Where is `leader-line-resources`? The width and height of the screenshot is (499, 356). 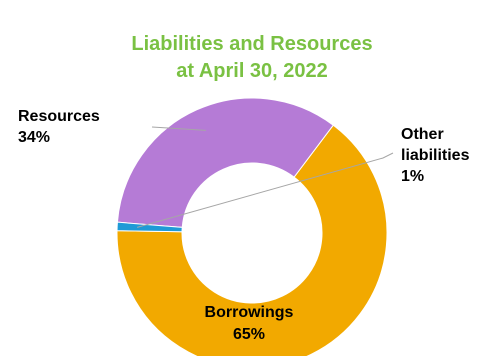
leader-line-resources is located at coordinates (178, 128).